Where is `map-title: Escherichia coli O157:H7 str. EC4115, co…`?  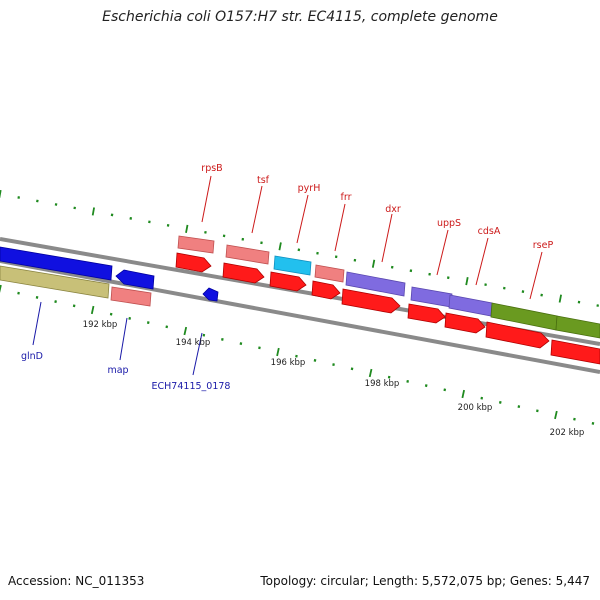
map-title: Escherichia coli O157:H7 str. EC4115, co… is located at coordinates (300, 17).